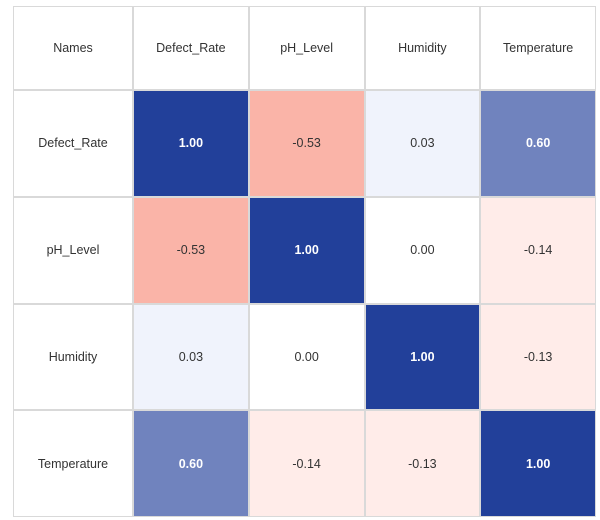 Image resolution: width=600 pixels, height=520 pixels. What do you see at coordinates (191, 48) in the screenshot?
I see `column-header-defect-rate: Defect_Rate` at bounding box center [191, 48].